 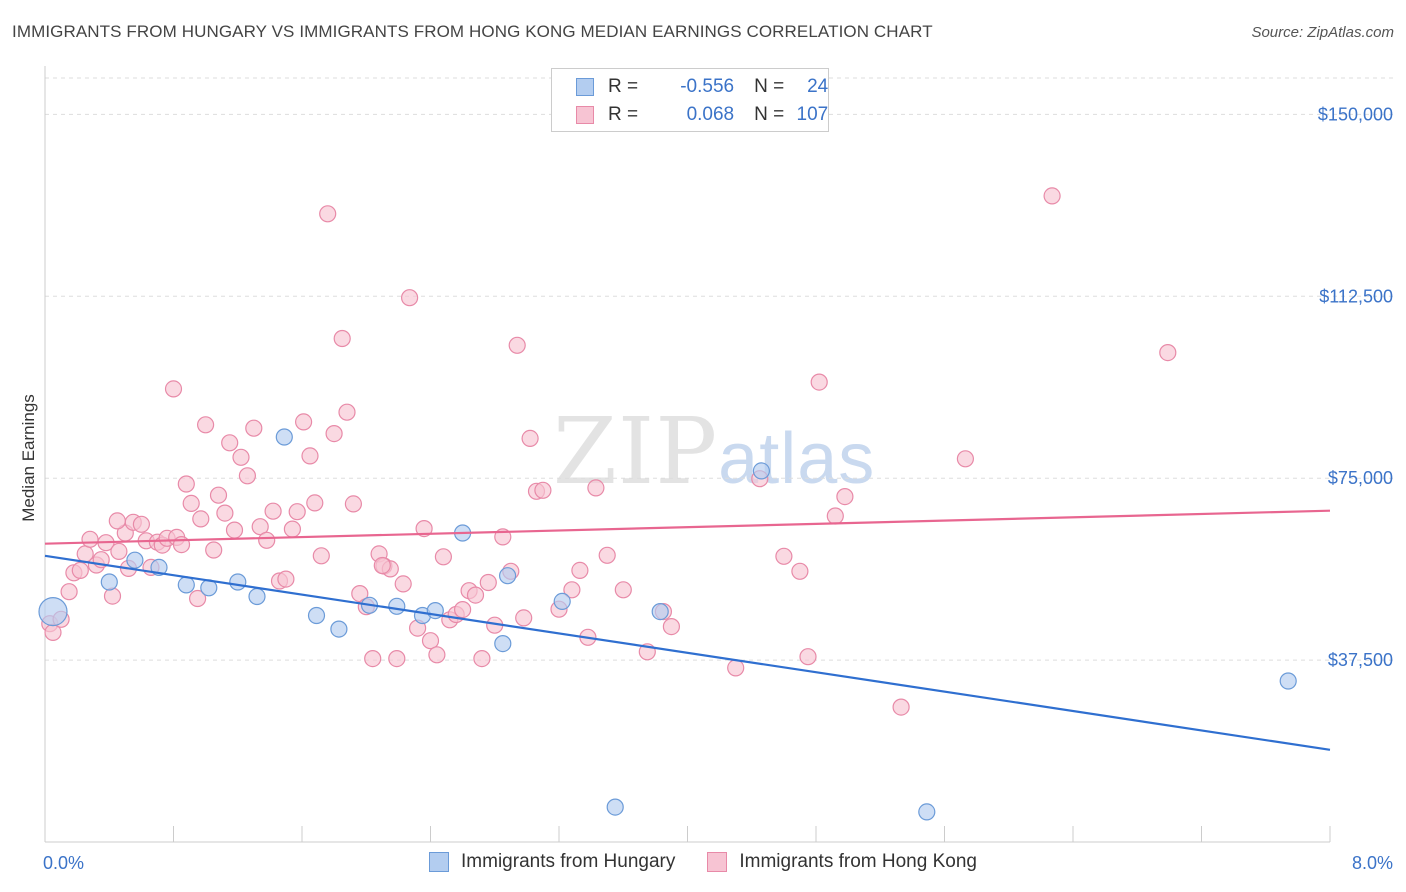 I want to click on series-legend-hungary: Immigrants from Hungary, so click(x=552, y=862).